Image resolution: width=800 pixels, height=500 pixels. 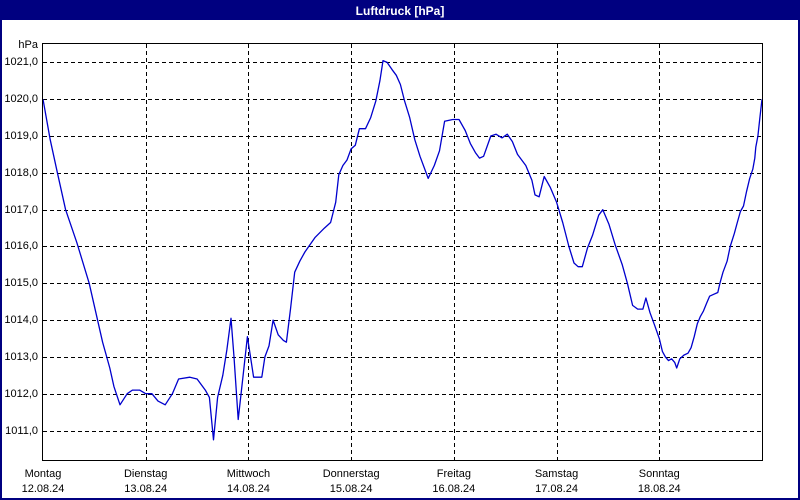 What do you see at coordinates (21, 99) in the screenshot?
I see `y-axis-label: 1020,0` at bounding box center [21, 99].